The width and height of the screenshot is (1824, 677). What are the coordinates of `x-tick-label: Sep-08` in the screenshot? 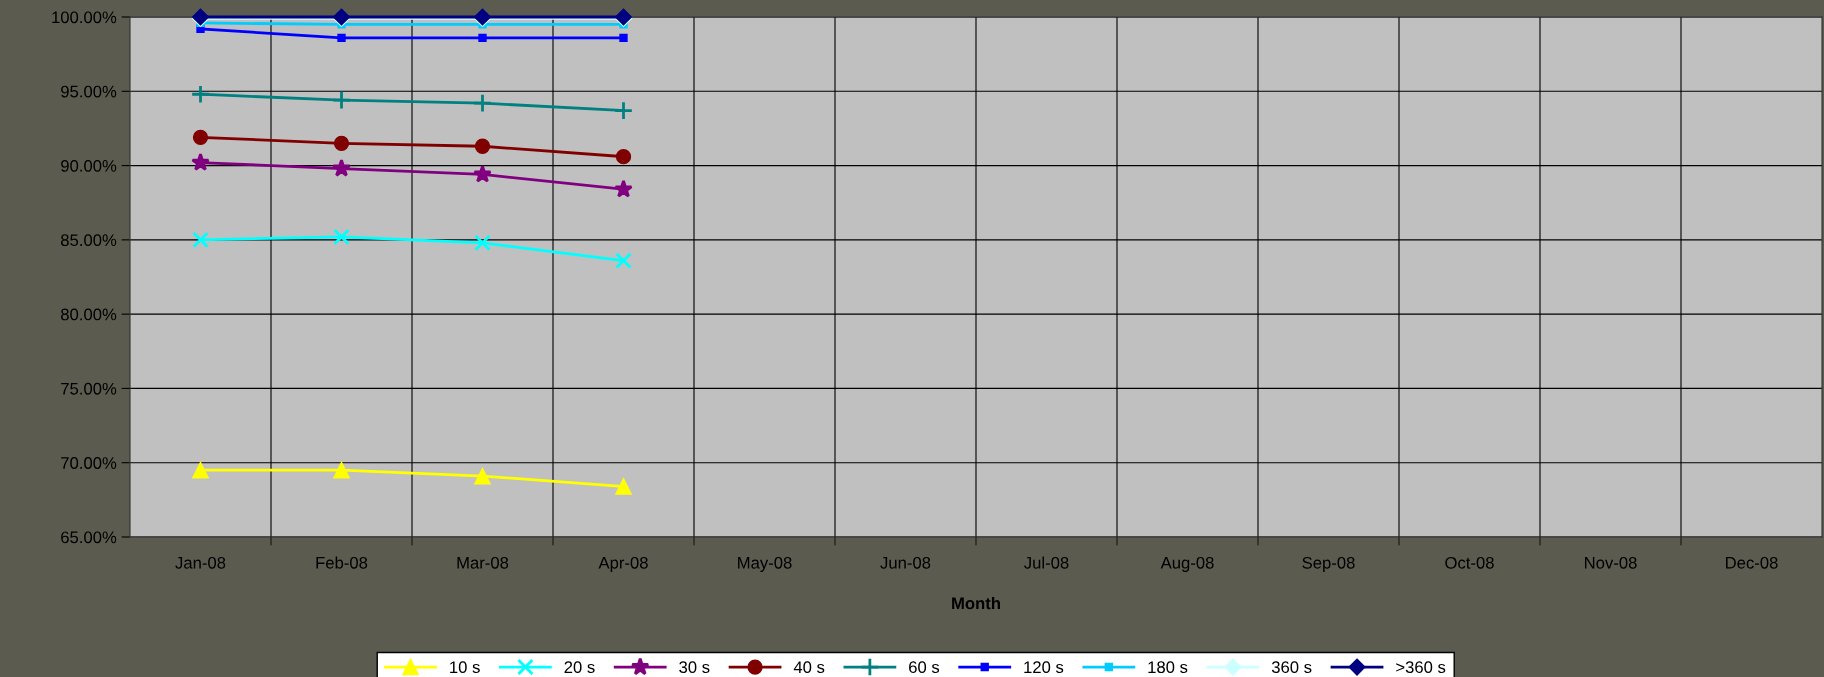 It's located at (1328, 564).